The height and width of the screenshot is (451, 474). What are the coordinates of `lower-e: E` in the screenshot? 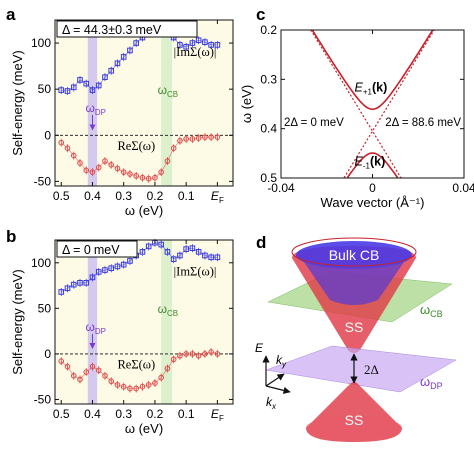 It's located at (359, 162).